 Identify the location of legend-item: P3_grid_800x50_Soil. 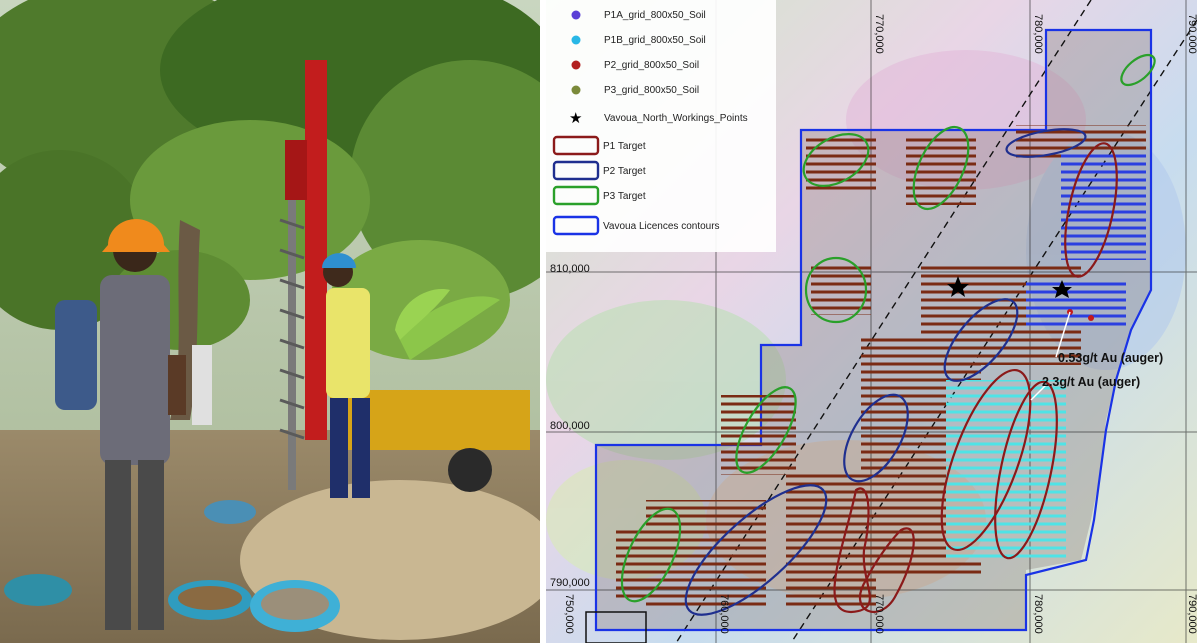
(635, 90).